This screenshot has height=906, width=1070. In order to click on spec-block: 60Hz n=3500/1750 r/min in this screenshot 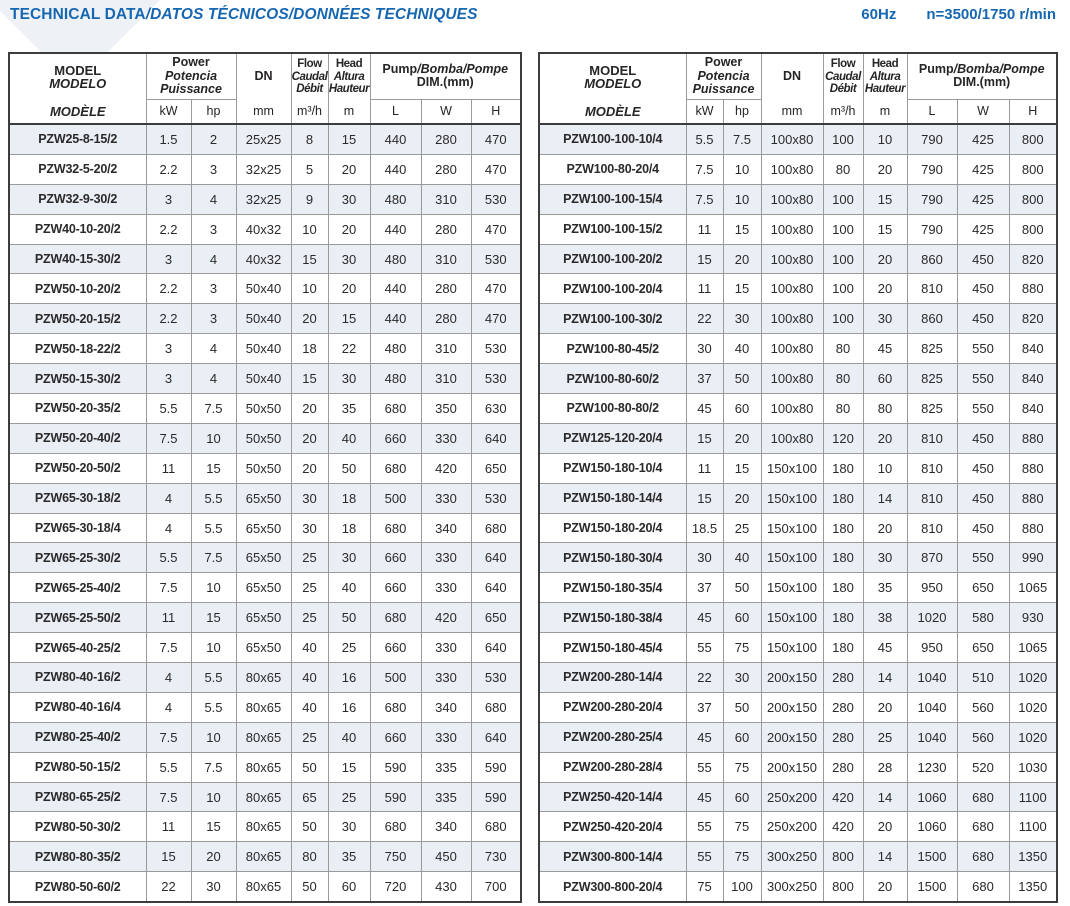, I will do `click(958, 14)`.